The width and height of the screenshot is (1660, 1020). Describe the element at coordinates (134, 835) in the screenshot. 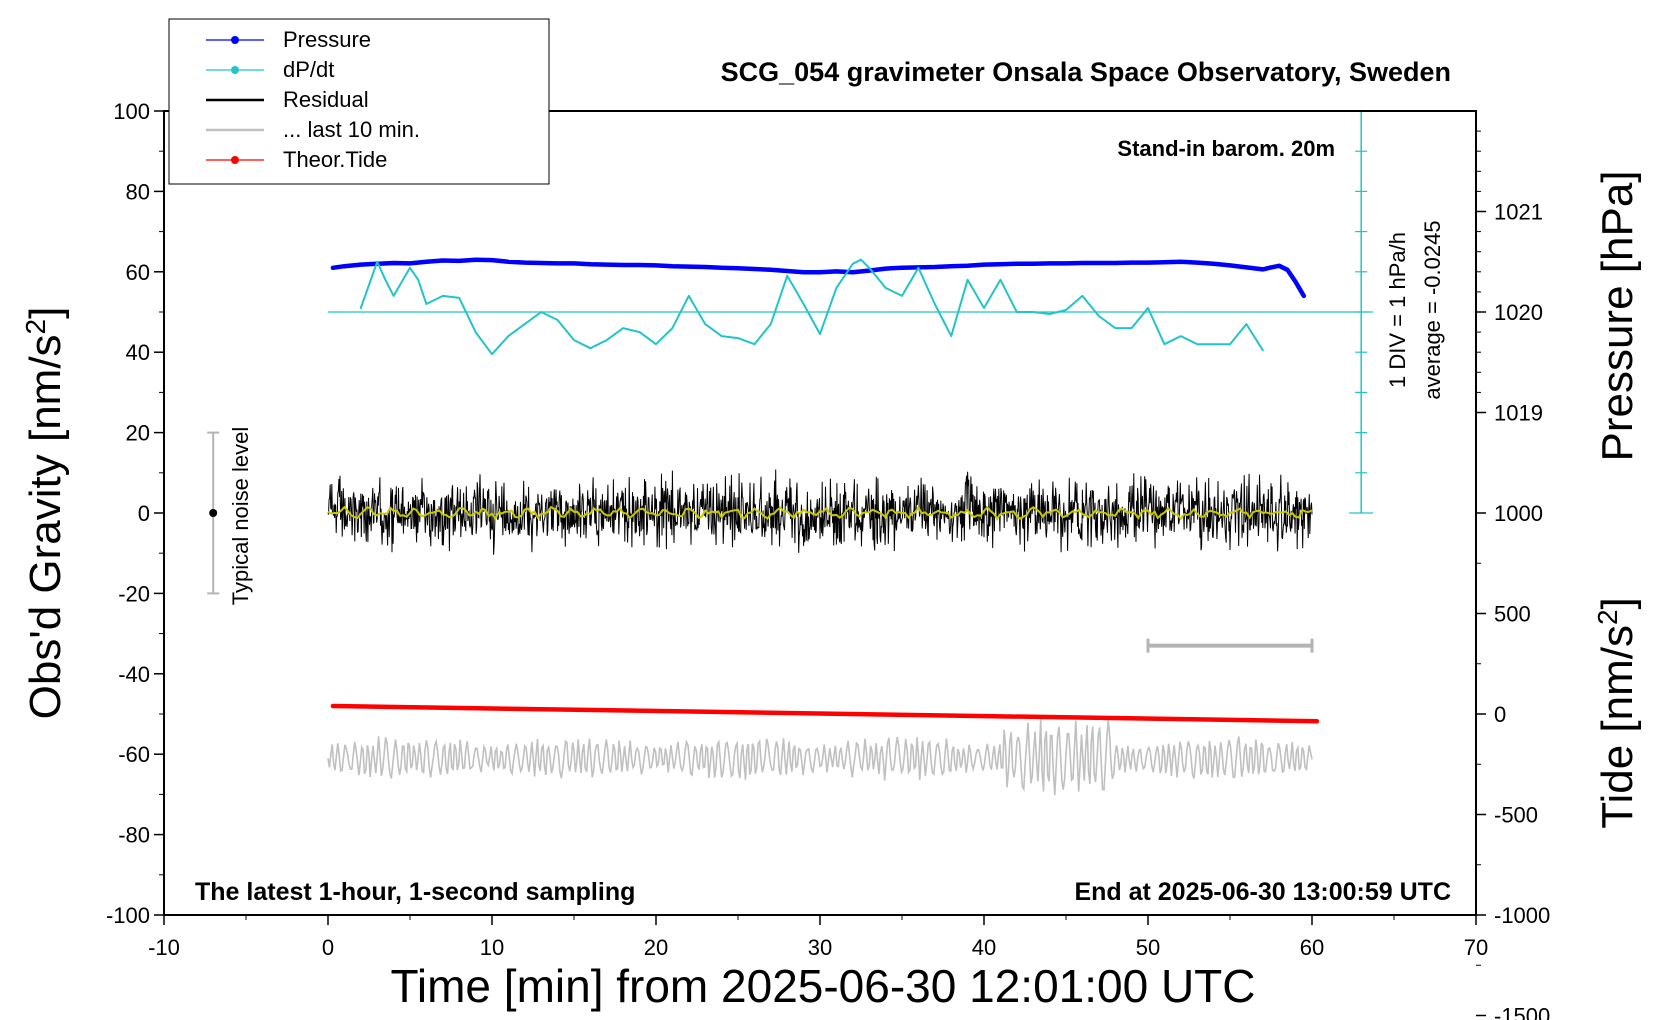

I see `y-tick-label: -80` at that location.